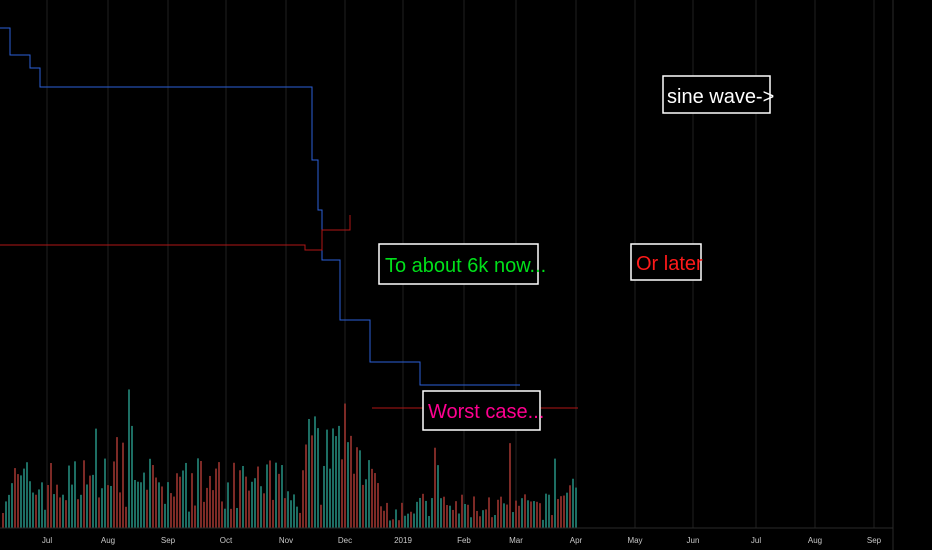 The height and width of the screenshot is (550, 932). What do you see at coordinates (576, 540) in the screenshot?
I see `time-tick-label: Apr` at bounding box center [576, 540].